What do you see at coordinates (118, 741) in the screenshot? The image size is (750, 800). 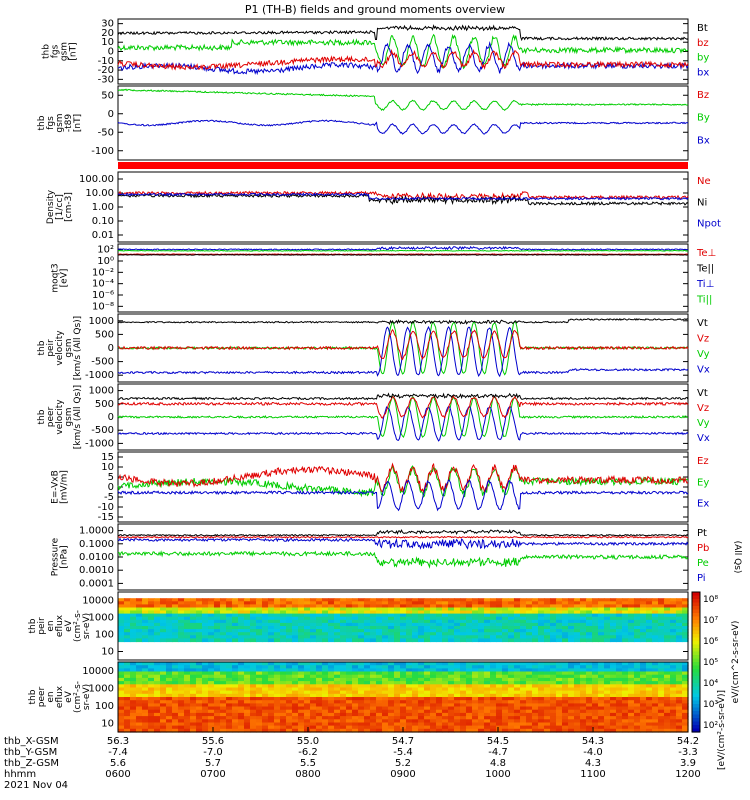 I see `x-tick-label: 56.3` at bounding box center [118, 741].